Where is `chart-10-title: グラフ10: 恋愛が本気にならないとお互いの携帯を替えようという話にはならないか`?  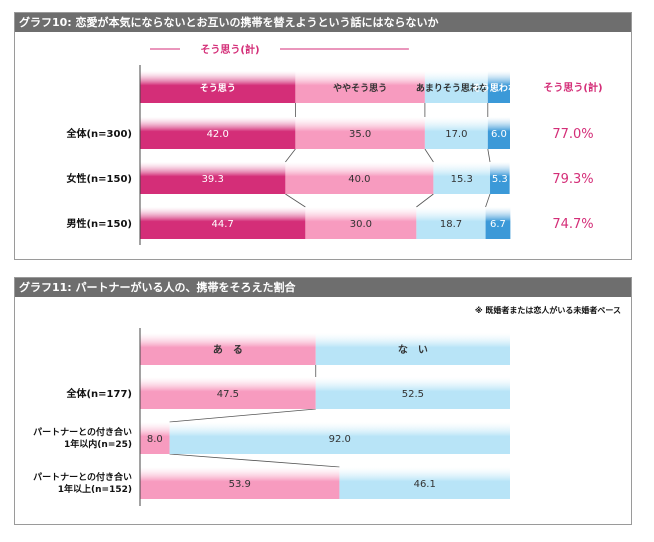 chart-10-title: グラフ10: 恋愛が本気にならないとお互いの携帯を替えようという話にはならないか is located at coordinates (323, 22).